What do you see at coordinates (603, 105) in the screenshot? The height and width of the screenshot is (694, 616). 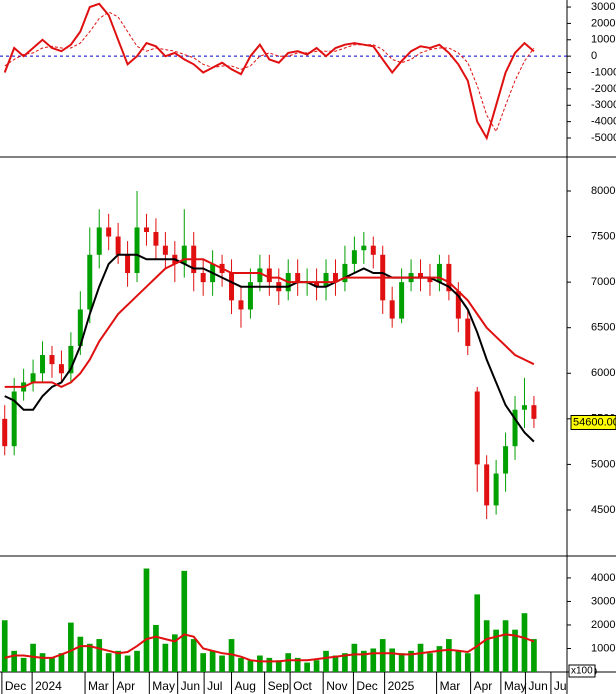 I see `y-tick-label: -3000` at bounding box center [603, 105].